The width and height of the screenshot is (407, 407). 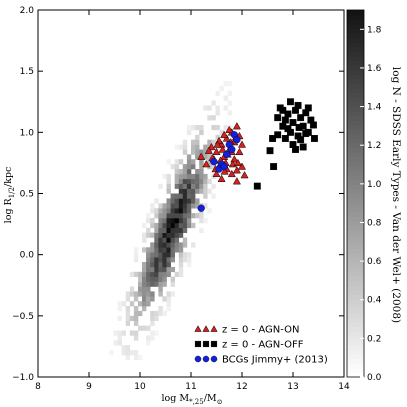 What do you see at coordinates (191, 399) in the screenshot?
I see `x-axis-title: log M*,25/M⊙` at bounding box center [191, 399].